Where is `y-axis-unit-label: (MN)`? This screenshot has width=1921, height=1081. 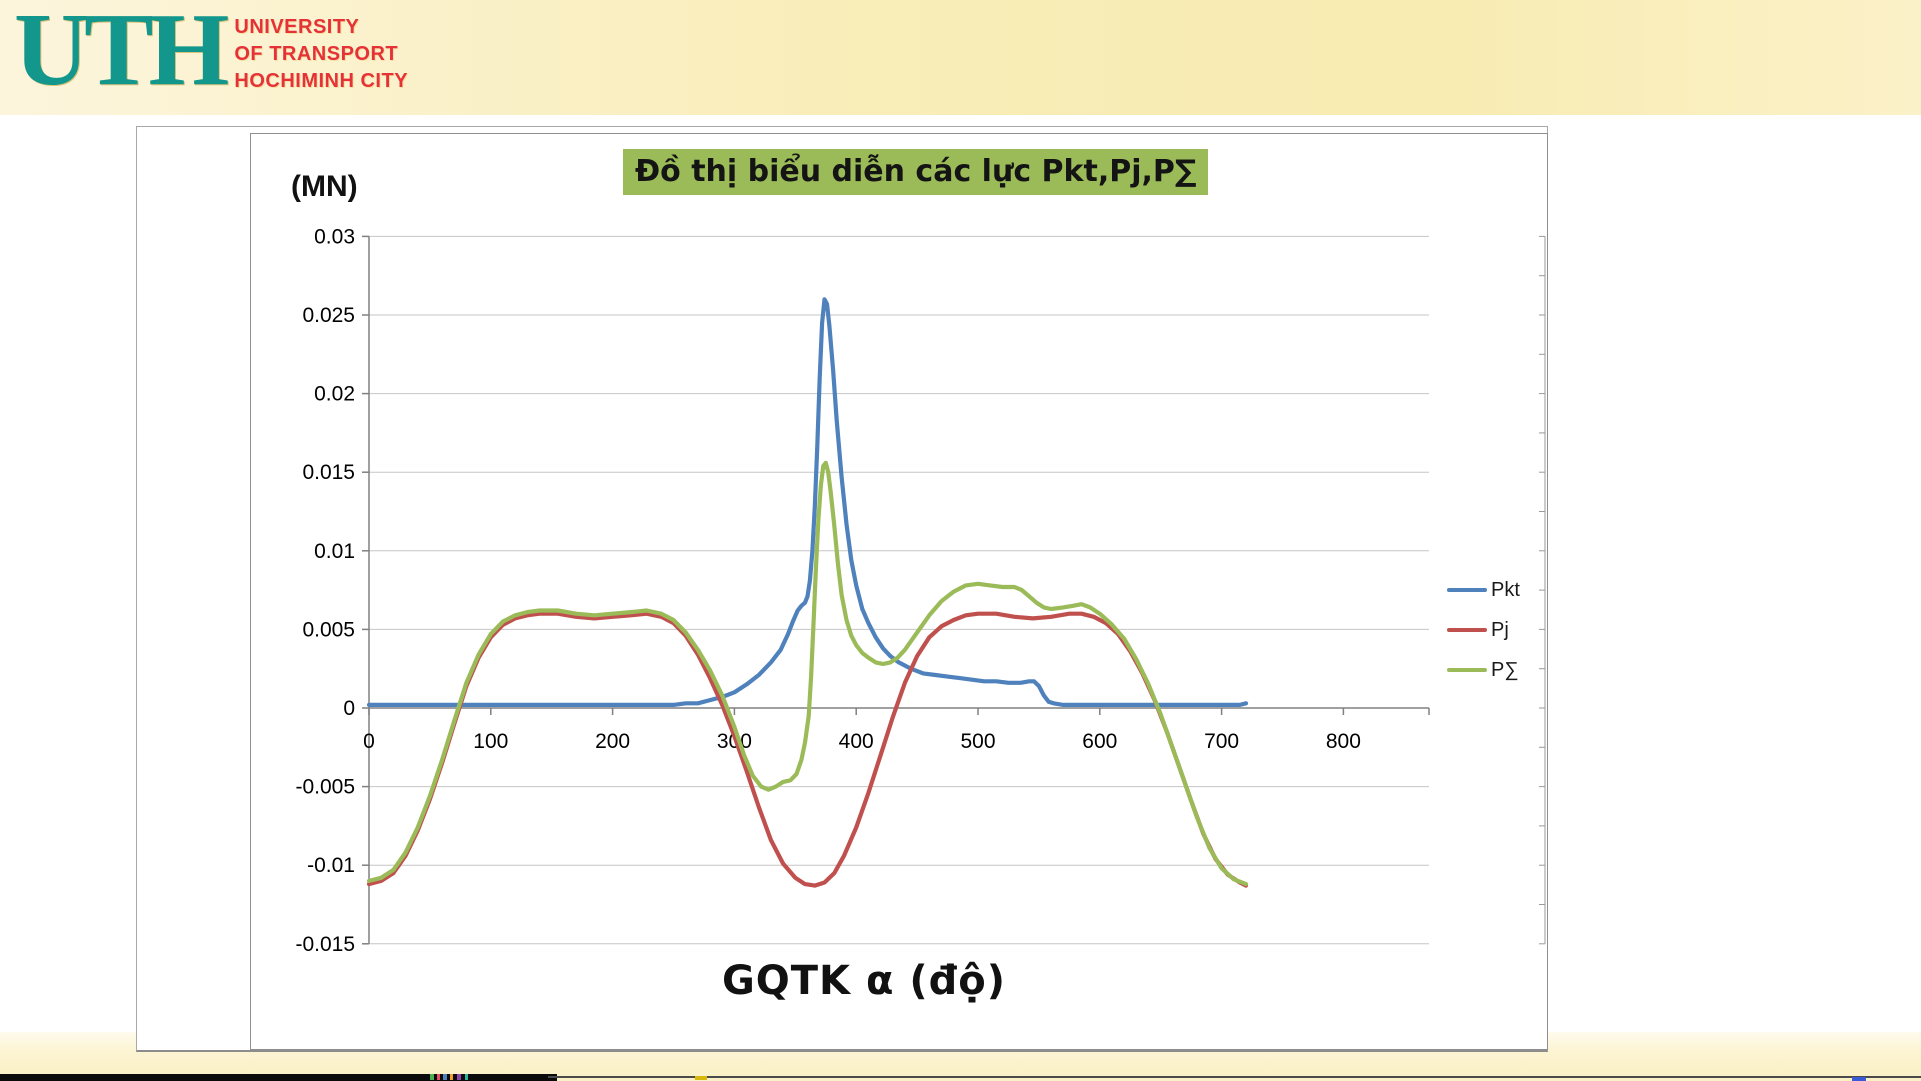
y-axis-unit-label: (MN) is located at coordinates (324, 186).